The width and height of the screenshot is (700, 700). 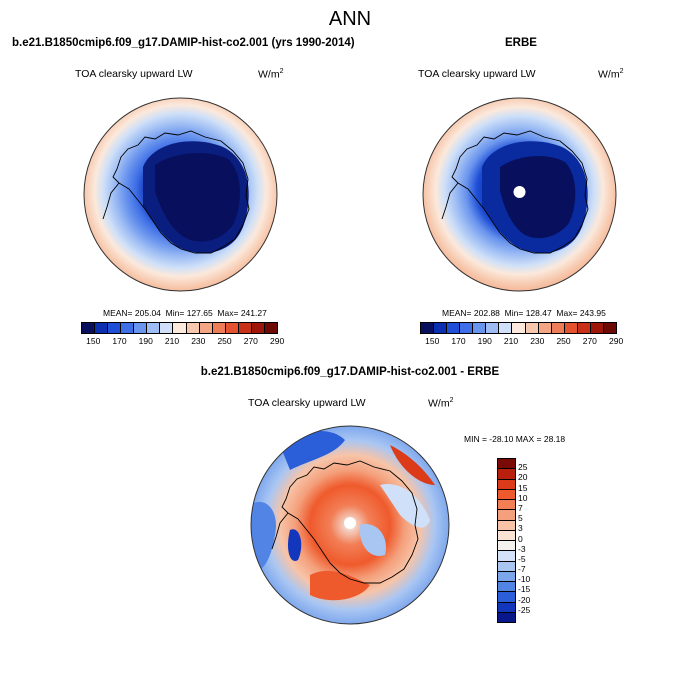 I want to click on model-colorbar-tick-label: 290, so click(x=277, y=341).